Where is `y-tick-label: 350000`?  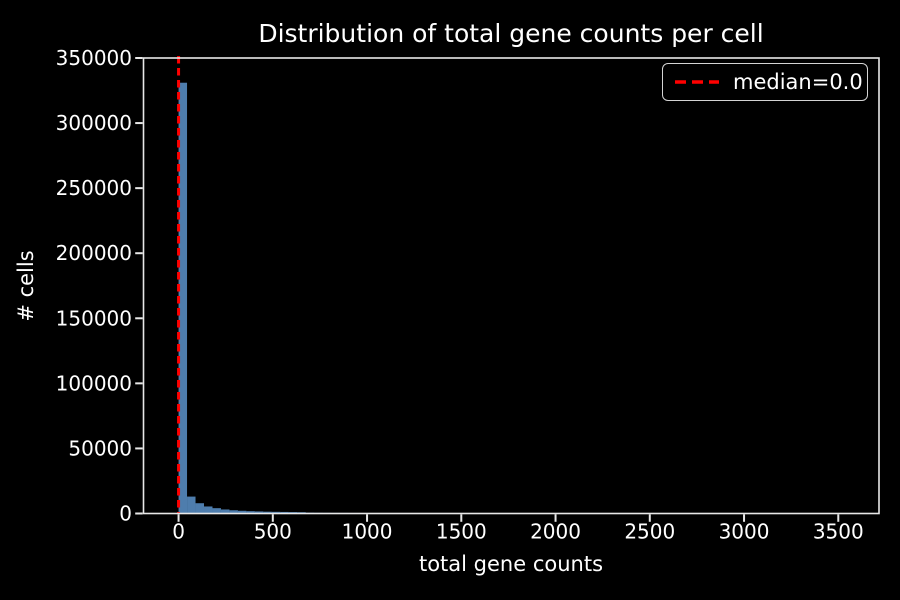
y-tick-label: 350000 is located at coordinates (94, 58).